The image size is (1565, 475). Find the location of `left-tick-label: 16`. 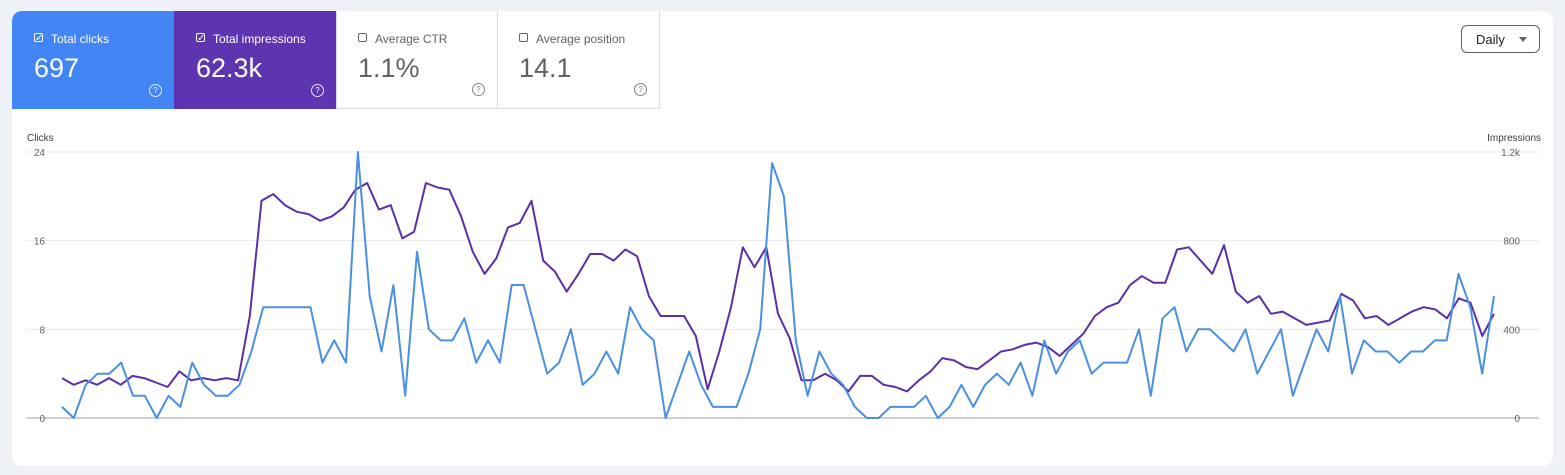

left-tick-label: 16 is located at coordinates (40, 242).